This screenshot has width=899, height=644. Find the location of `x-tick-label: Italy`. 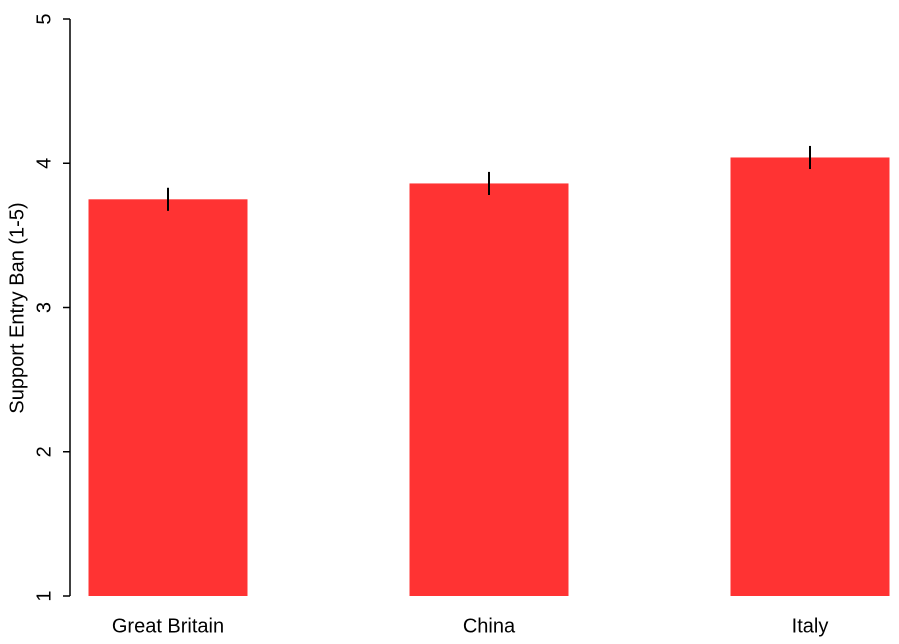

x-tick-label: Italy is located at coordinates (810, 626).